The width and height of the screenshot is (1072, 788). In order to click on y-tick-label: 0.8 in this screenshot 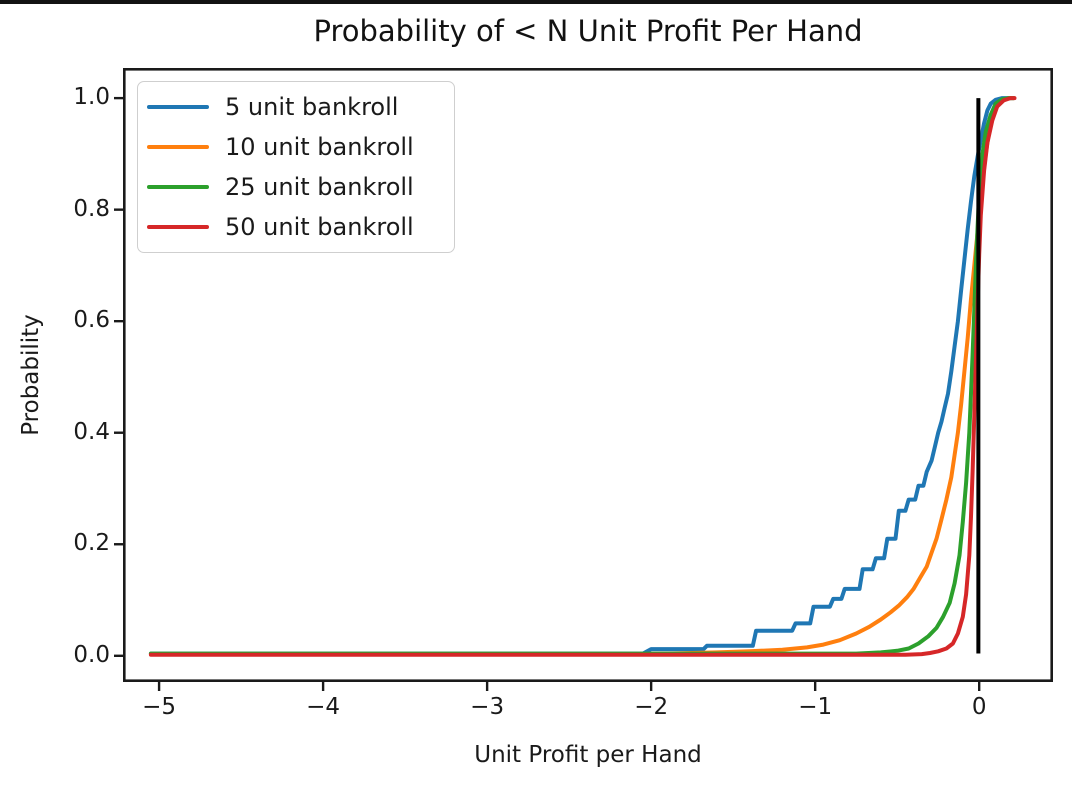, I will do `click(91, 208)`.